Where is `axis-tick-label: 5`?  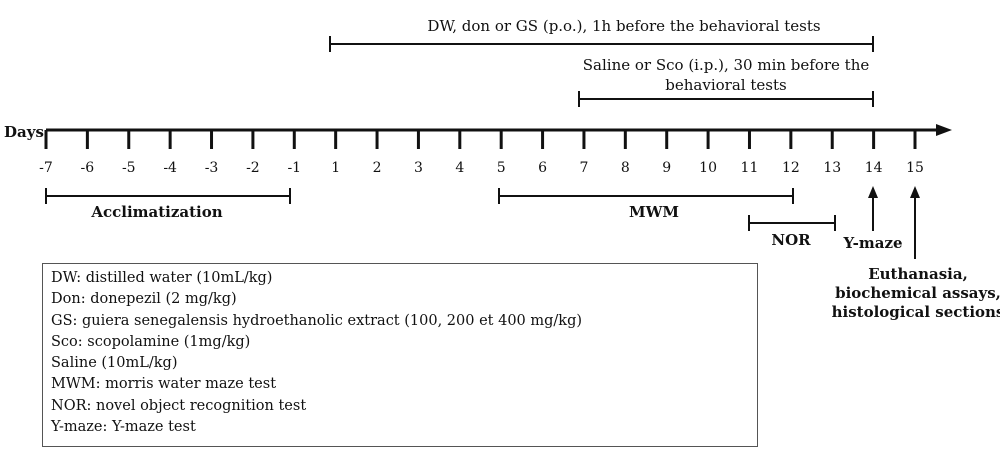 axis-tick-label: 5 is located at coordinates (501, 168).